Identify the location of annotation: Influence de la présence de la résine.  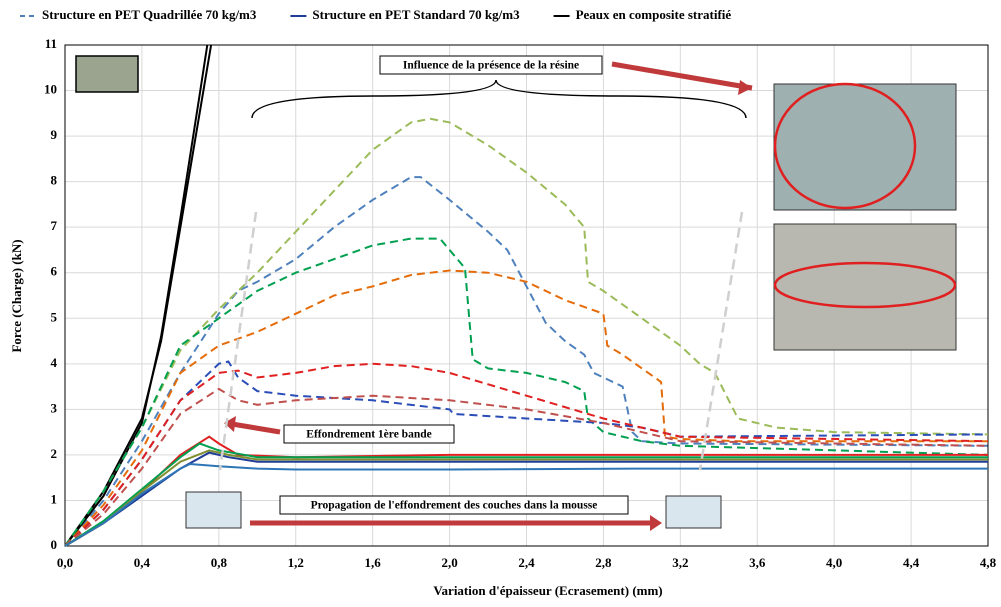
(491, 66).